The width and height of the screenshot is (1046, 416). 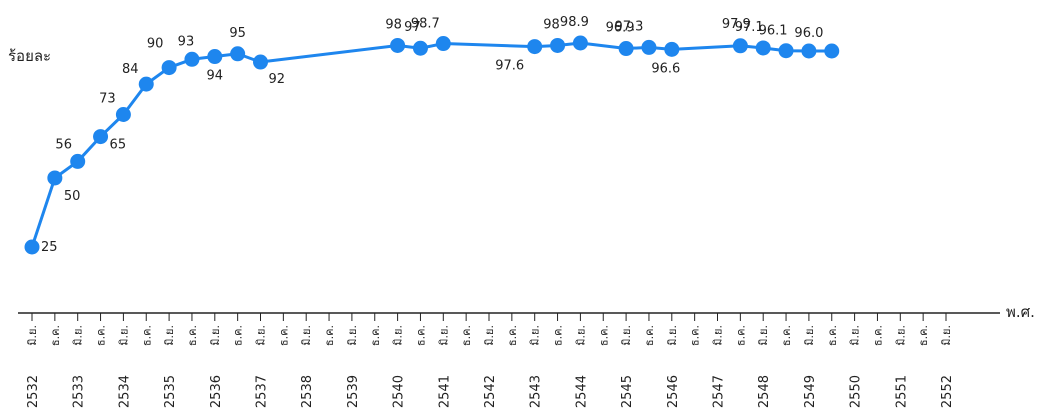 What do you see at coordinates (574, 22) in the screenshot?
I see `data-label: 98.9` at bounding box center [574, 22].